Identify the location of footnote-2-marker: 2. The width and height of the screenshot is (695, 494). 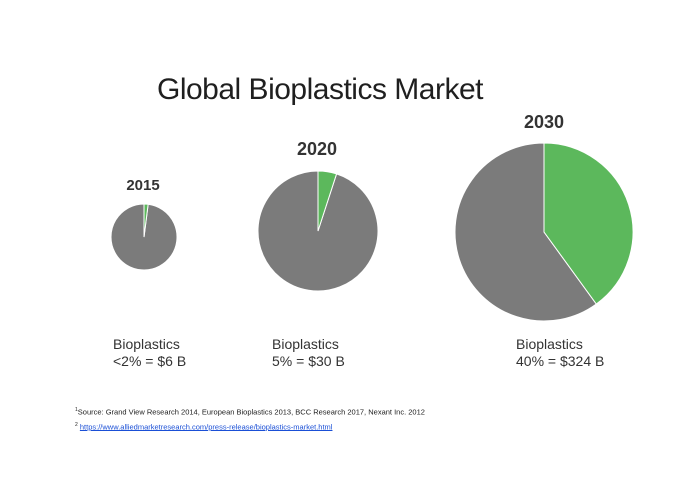
(76, 424).